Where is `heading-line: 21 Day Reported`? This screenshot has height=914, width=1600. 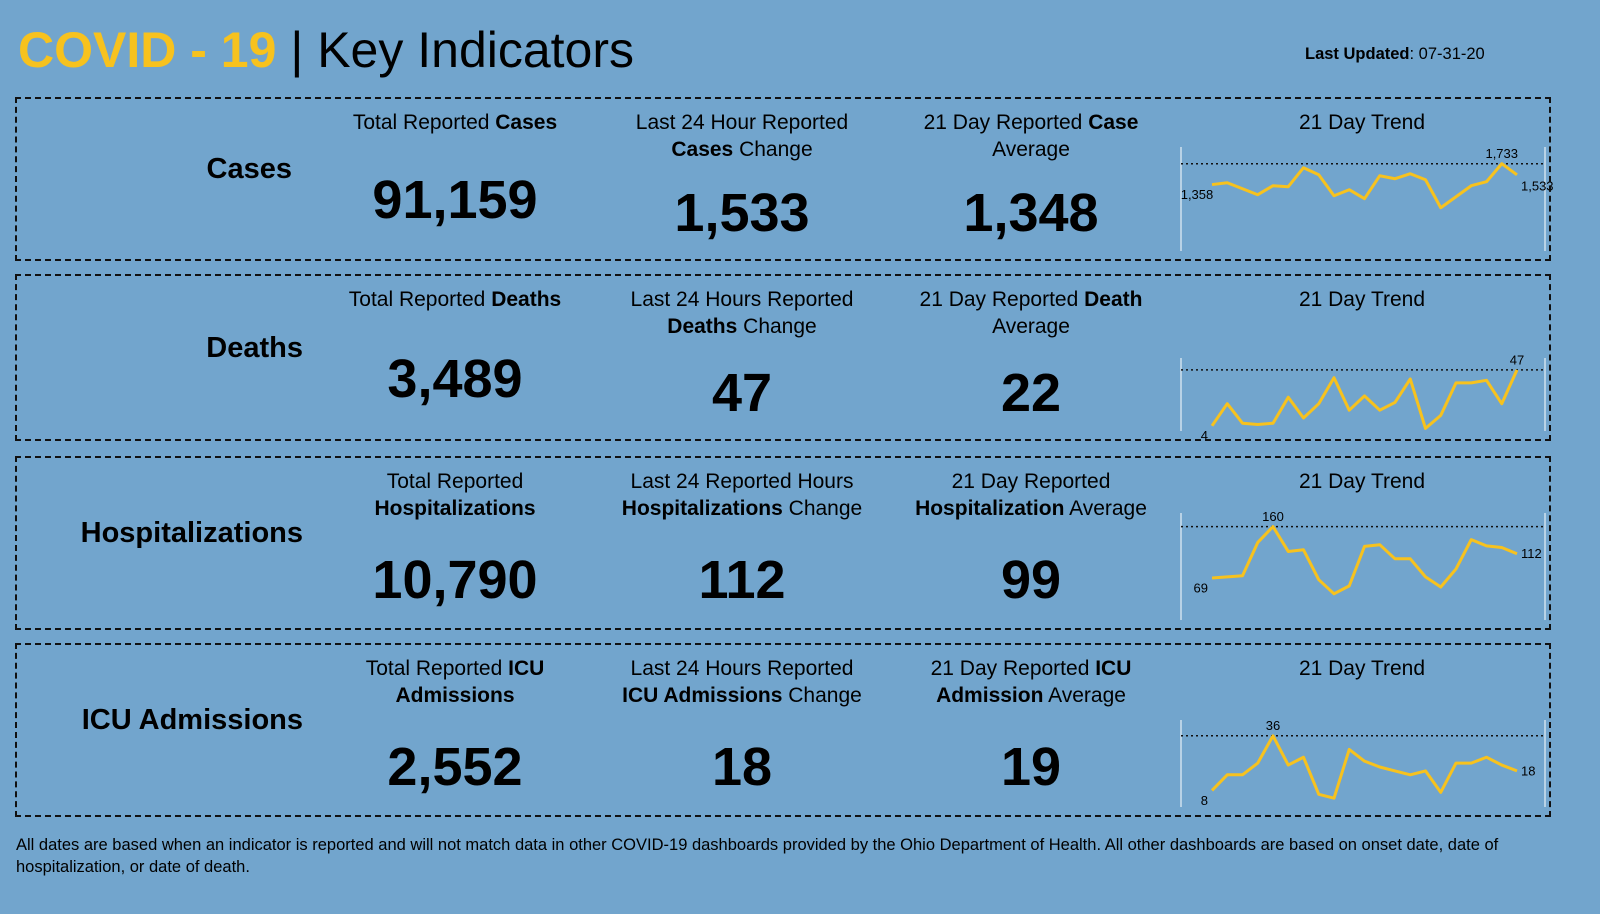 heading-line: 21 Day Reported is located at coordinates (1031, 481).